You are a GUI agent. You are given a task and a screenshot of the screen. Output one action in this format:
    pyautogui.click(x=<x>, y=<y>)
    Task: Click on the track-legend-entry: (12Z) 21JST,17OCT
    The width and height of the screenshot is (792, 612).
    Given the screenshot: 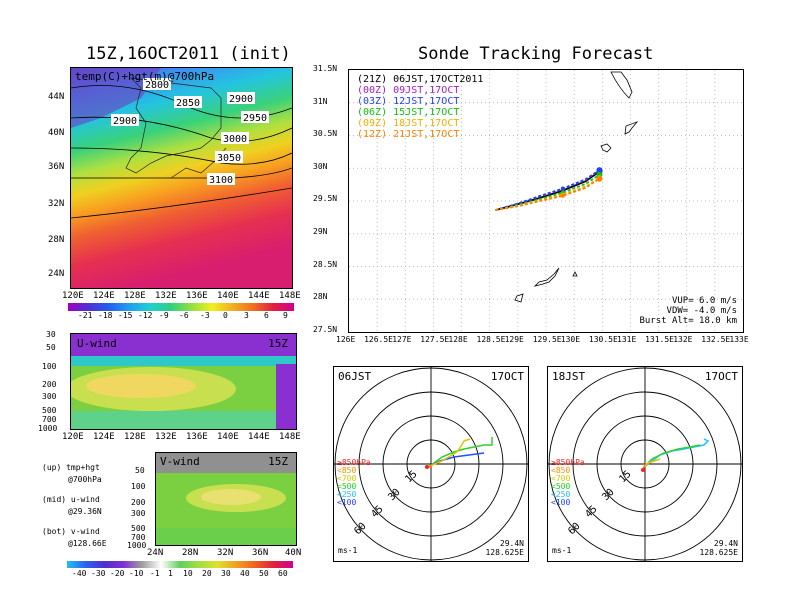 What is the action you would take?
    pyautogui.click(x=420, y=134)
    